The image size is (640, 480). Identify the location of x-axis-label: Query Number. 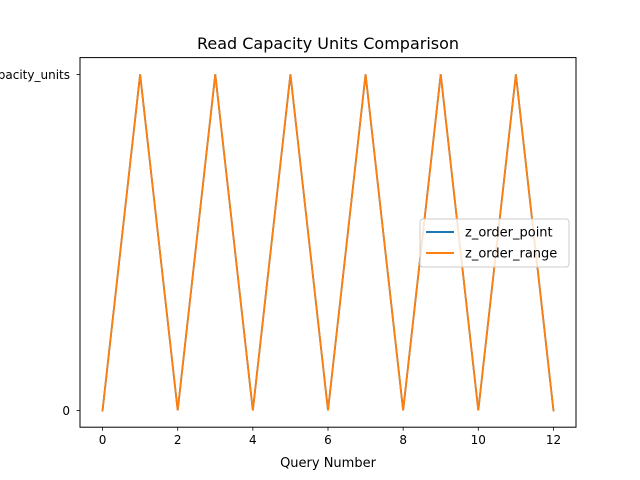
(328, 463).